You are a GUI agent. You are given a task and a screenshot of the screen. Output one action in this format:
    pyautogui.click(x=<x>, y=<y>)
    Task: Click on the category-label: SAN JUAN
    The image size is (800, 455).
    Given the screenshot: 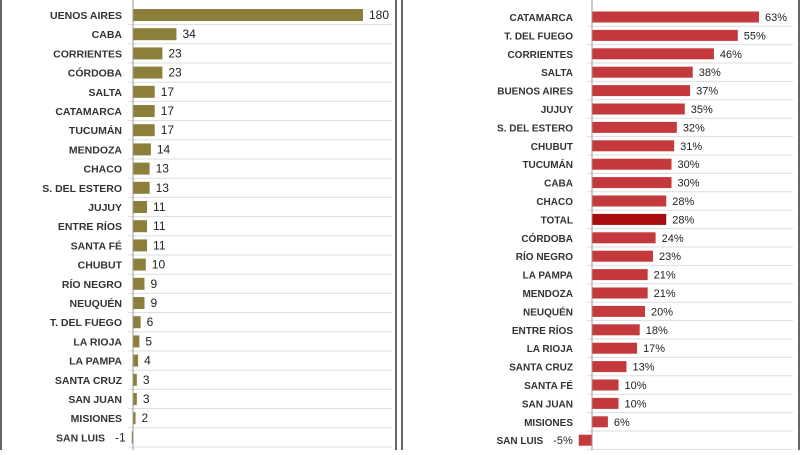 What is the action you would take?
    pyautogui.click(x=547, y=404)
    